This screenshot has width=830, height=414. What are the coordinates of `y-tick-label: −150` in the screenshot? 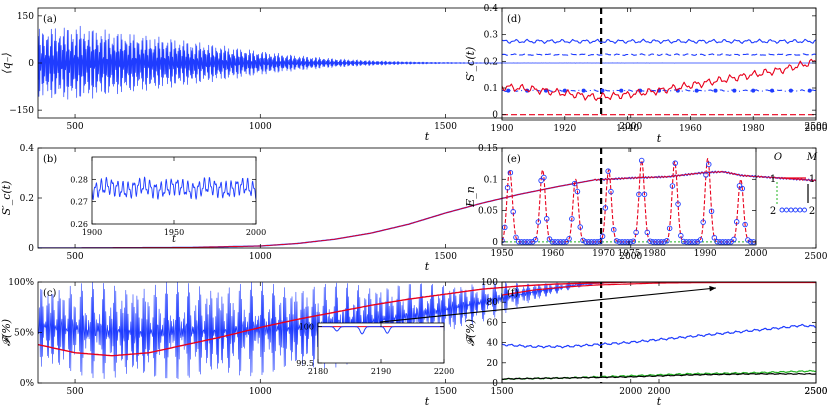 It's located at (21, 111).